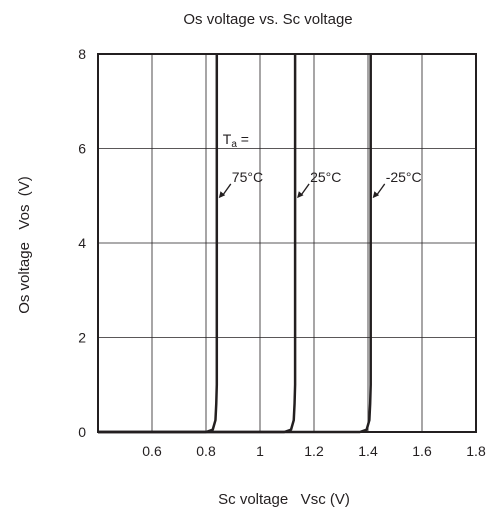  I want to click on annotations: Ta = 75°C 25°C -25°C, so click(320, 165).